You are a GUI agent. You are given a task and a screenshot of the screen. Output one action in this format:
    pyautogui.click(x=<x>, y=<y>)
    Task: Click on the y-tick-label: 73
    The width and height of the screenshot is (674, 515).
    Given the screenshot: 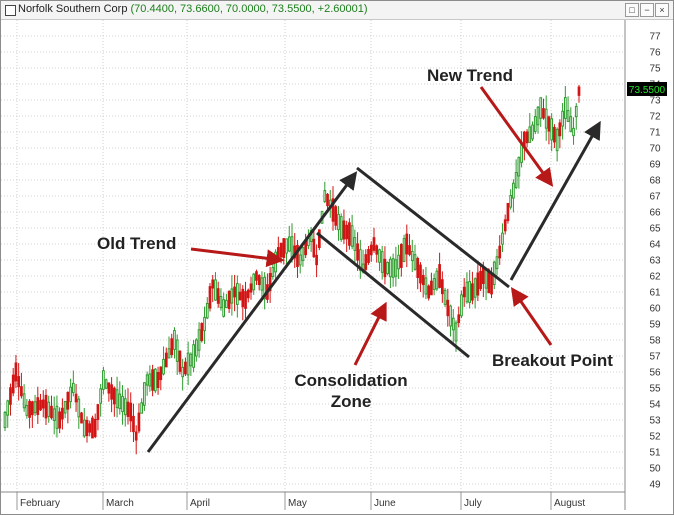 What is the action you would take?
    pyautogui.click(x=655, y=101)
    